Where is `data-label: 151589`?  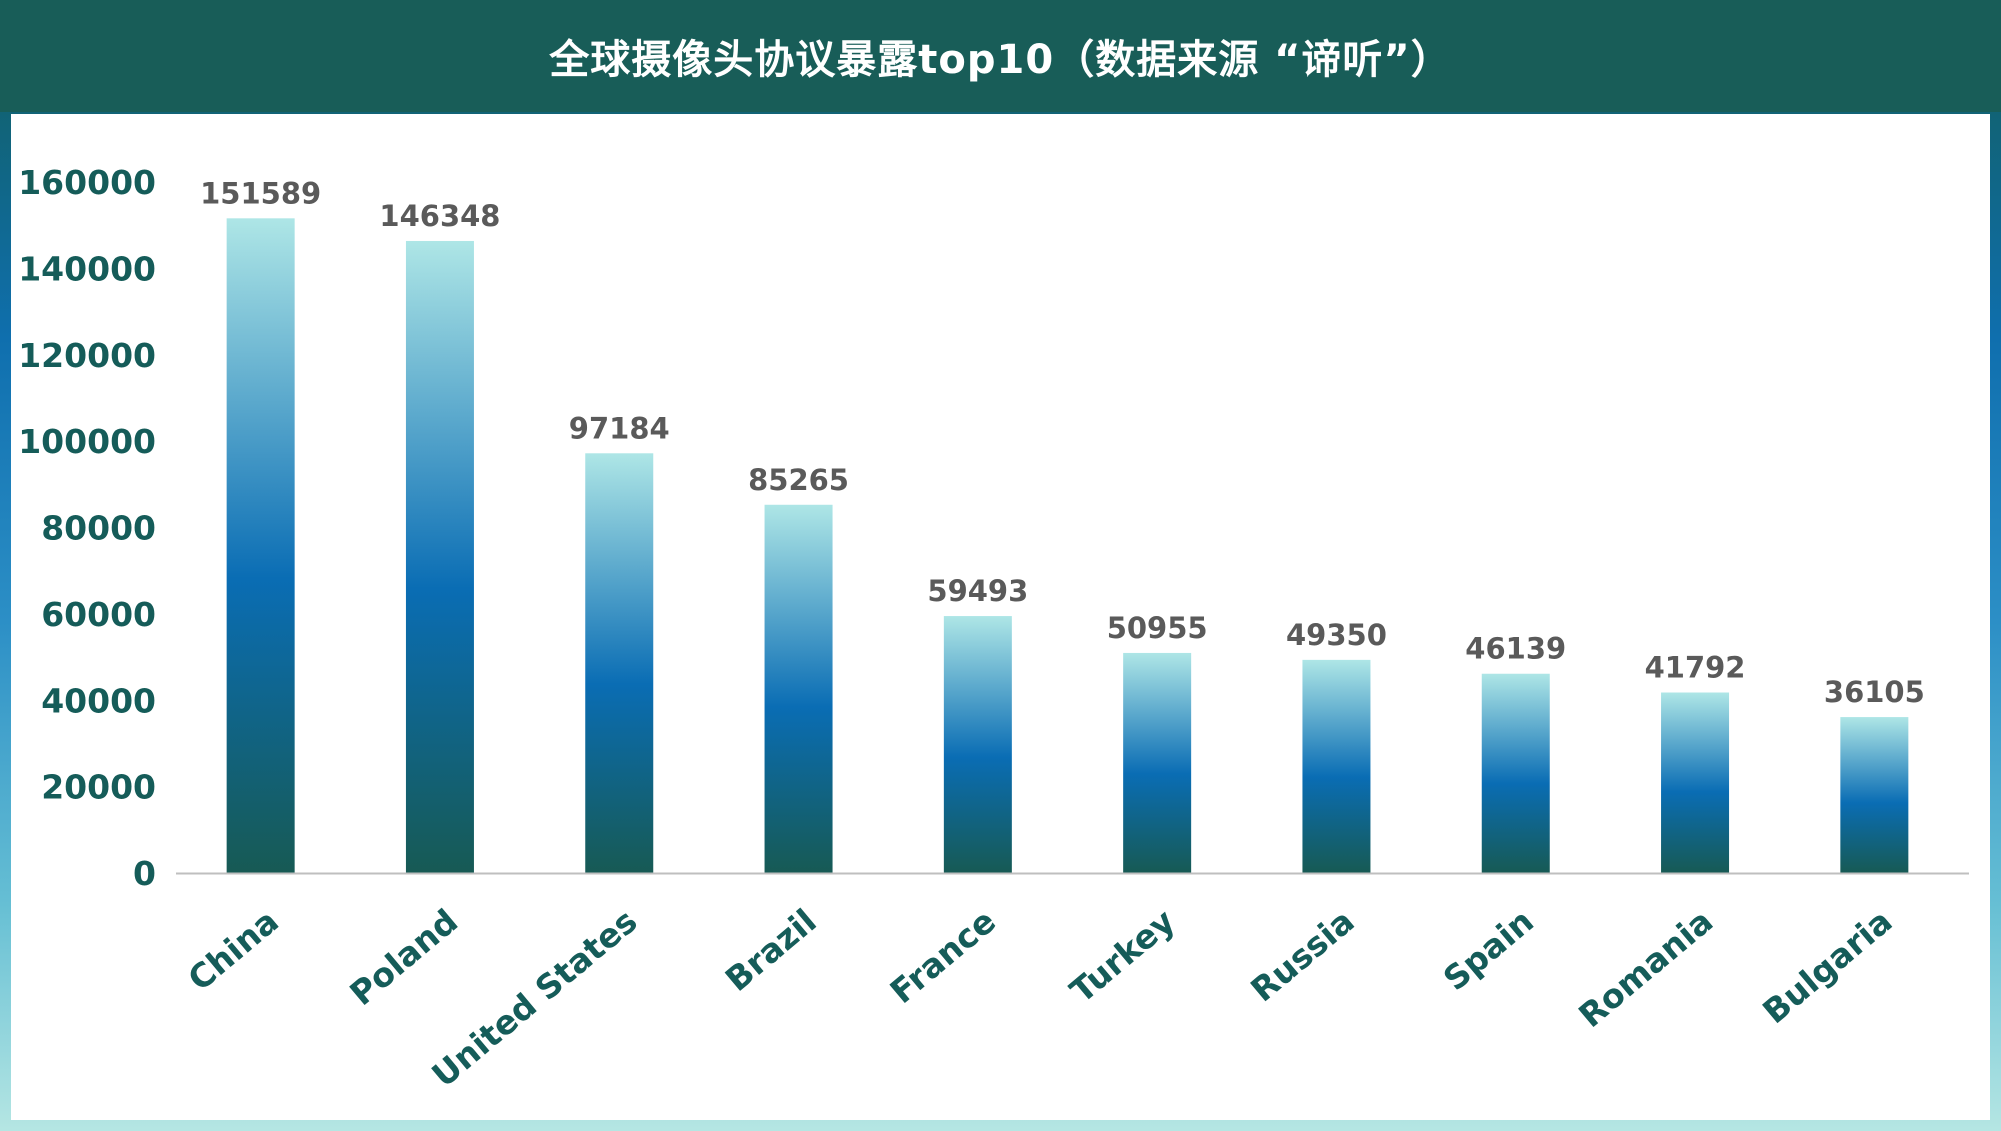 data-label: 151589 is located at coordinates (260, 193).